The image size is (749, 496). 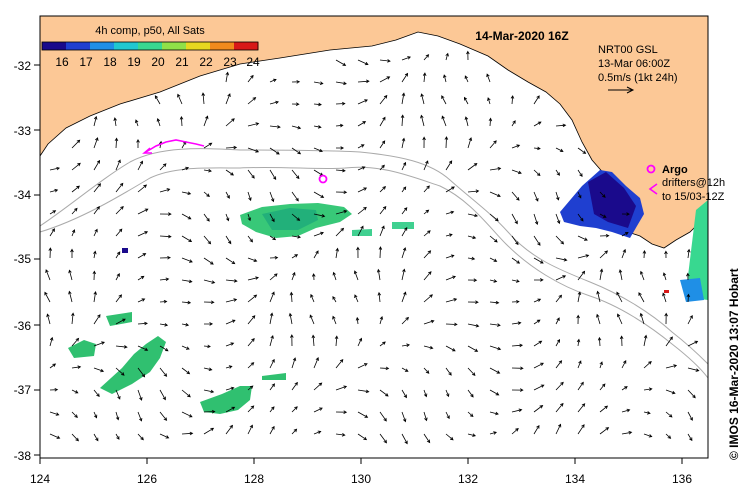 I want to click on lat-label: -35, so click(x=23, y=259).